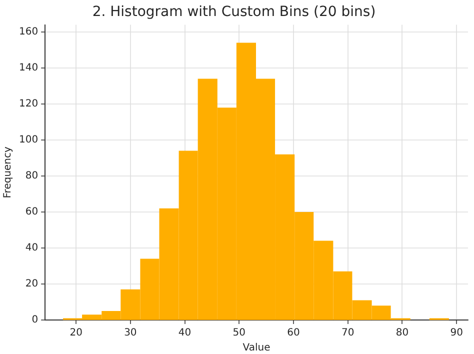  I want to click on y-tick-label: 100, so click(28, 140).